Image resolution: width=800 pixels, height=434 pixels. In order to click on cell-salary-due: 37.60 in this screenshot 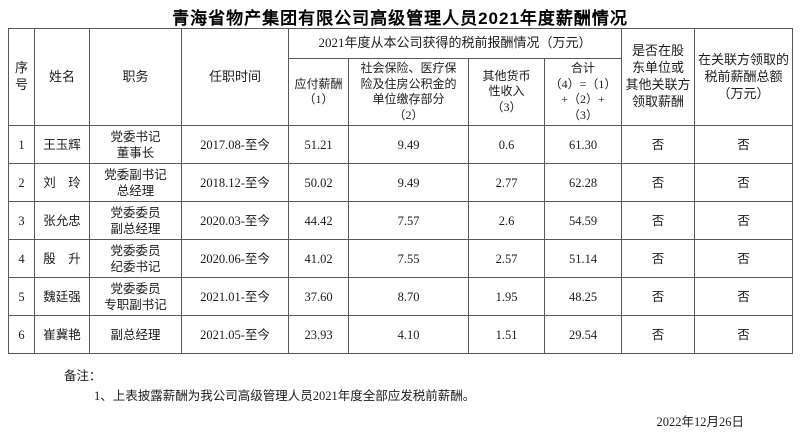, I will do `click(318, 297)`.